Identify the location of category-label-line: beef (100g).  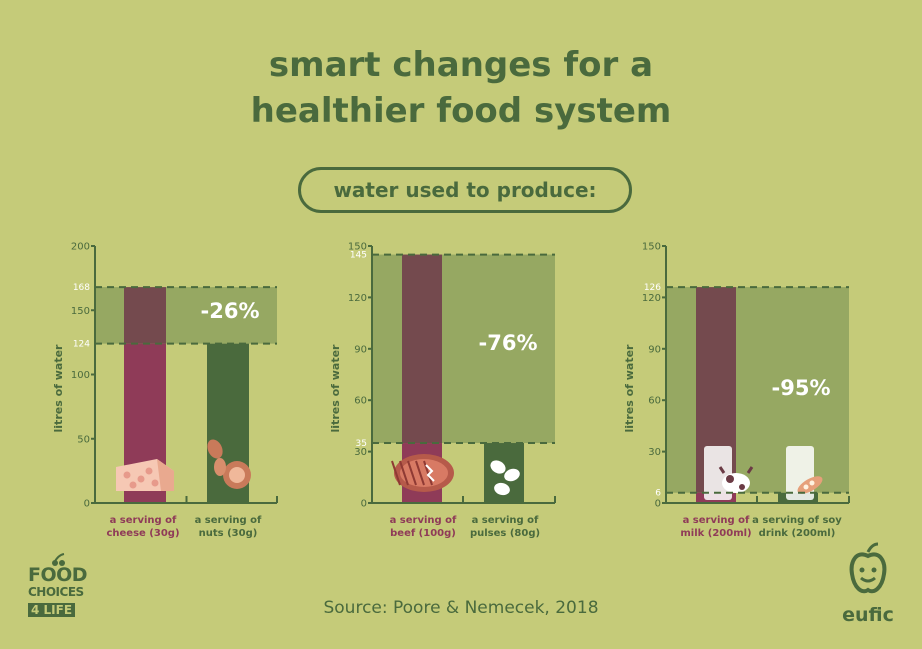
(423, 533).